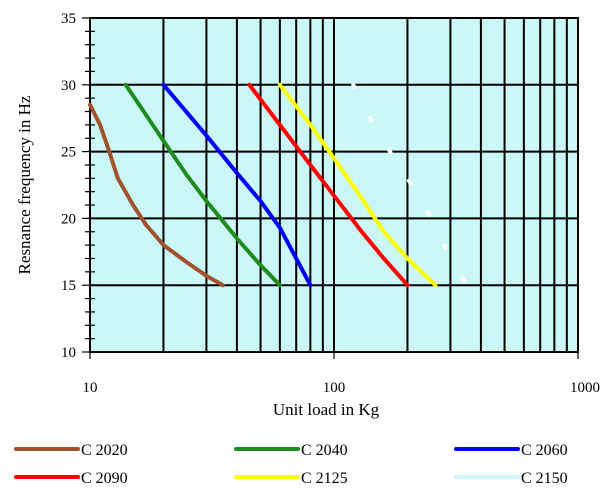  I want to click on legend-label: C 2020, so click(104, 450).